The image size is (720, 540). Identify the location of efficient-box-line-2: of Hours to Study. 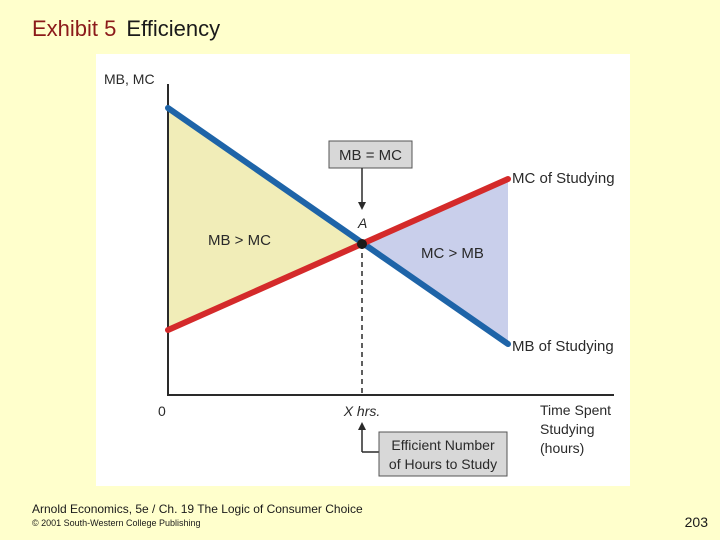
(443, 464).